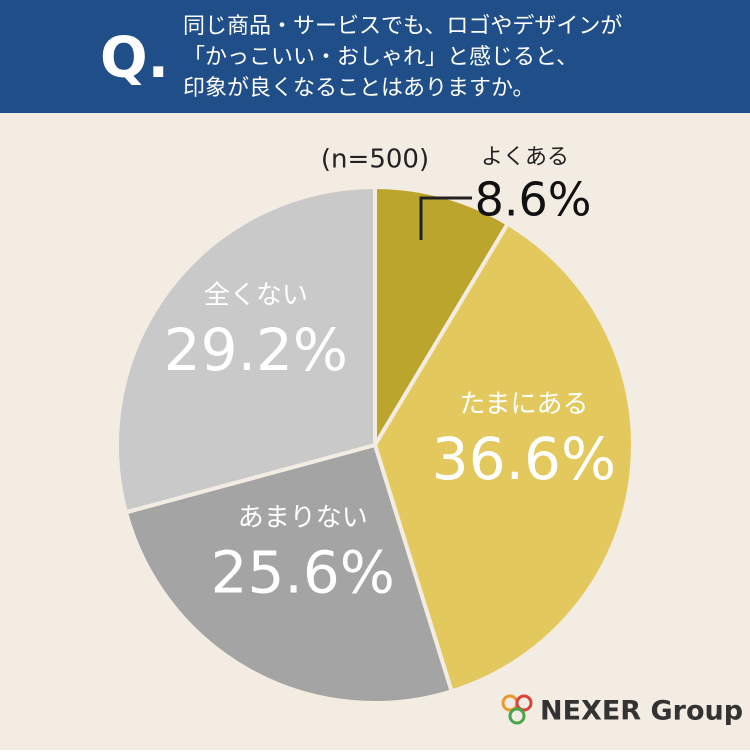 This screenshot has width=750, height=754. I want to click on brand: NEXER Group, so click(641, 711).